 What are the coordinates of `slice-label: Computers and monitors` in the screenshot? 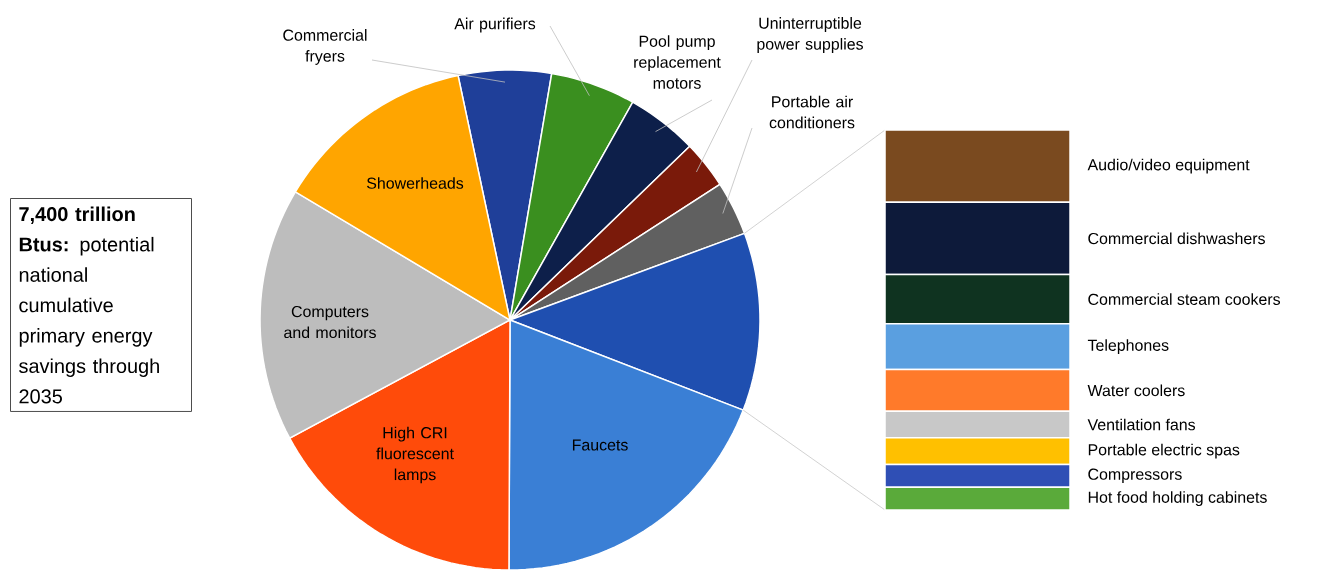 It's located at (330, 322).